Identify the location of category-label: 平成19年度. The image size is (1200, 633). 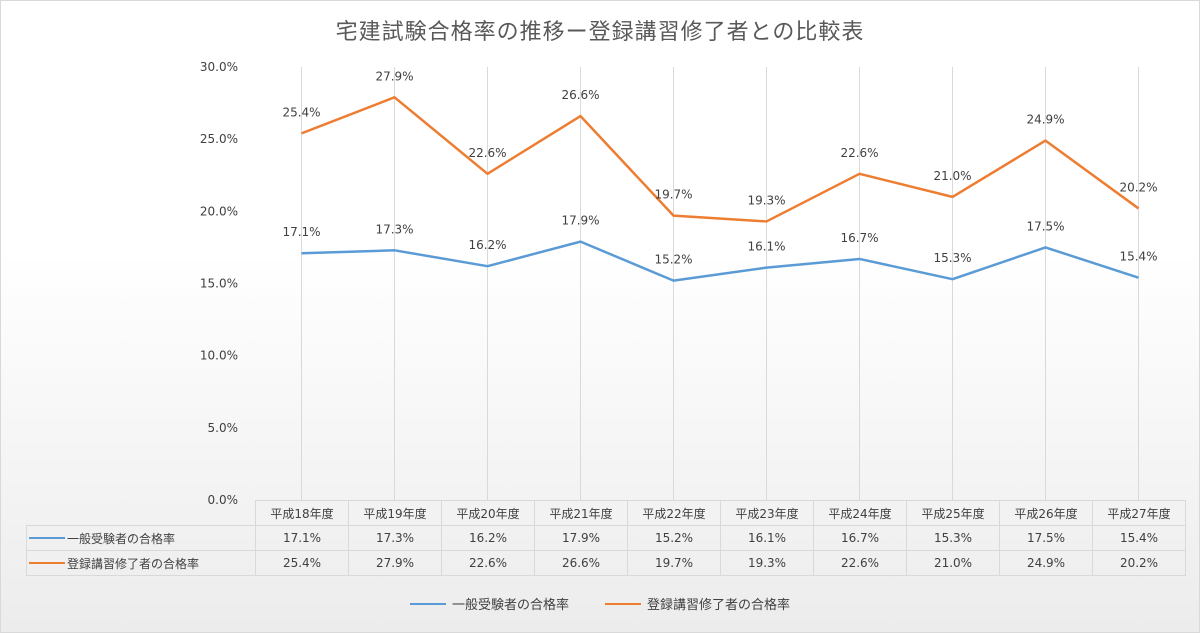
(395, 513).